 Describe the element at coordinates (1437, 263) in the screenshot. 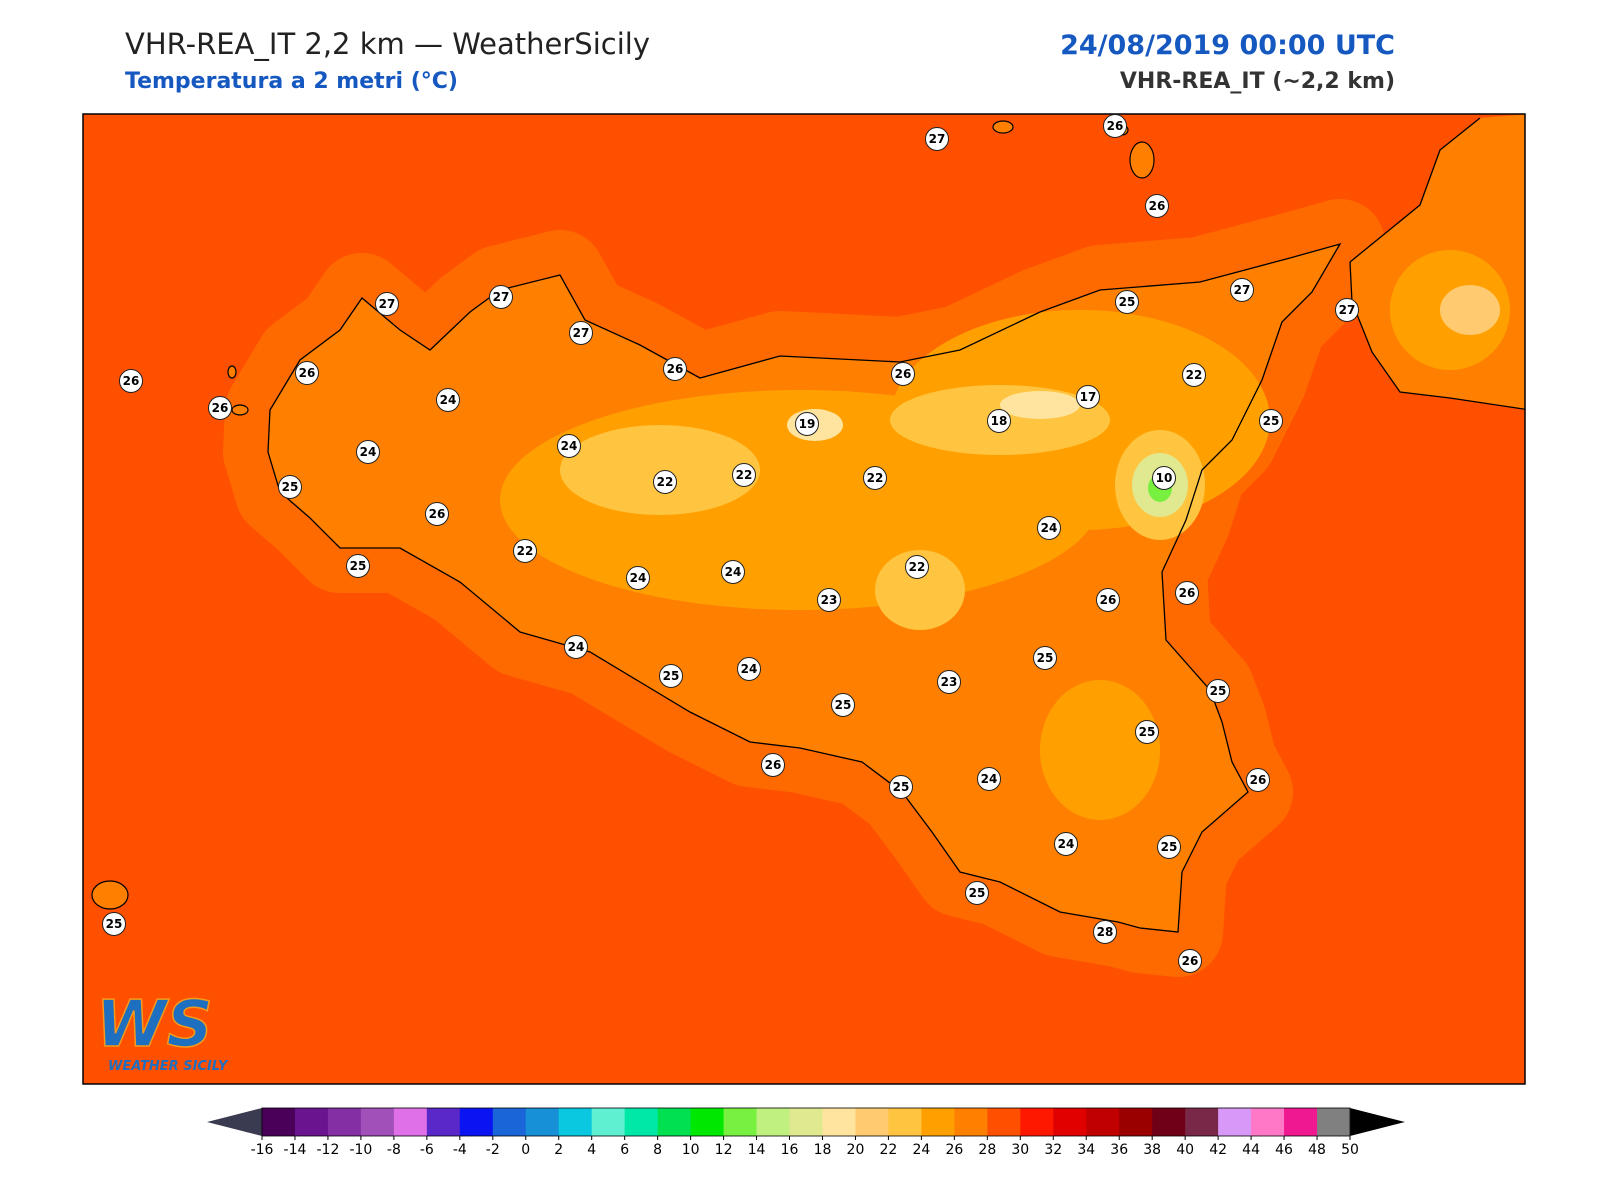

I see `calabria-coast` at that location.